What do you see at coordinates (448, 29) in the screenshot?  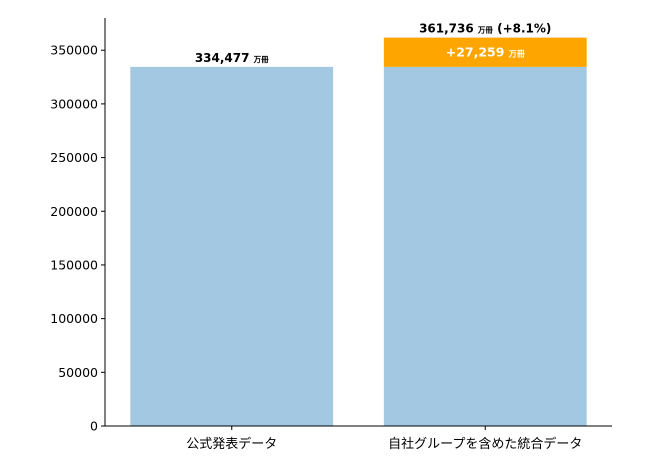 I see `total-number: 361,736` at bounding box center [448, 29].